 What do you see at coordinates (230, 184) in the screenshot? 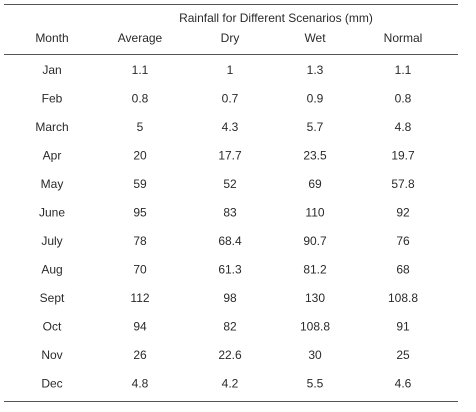
I see `cell: 52` at bounding box center [230, 184].